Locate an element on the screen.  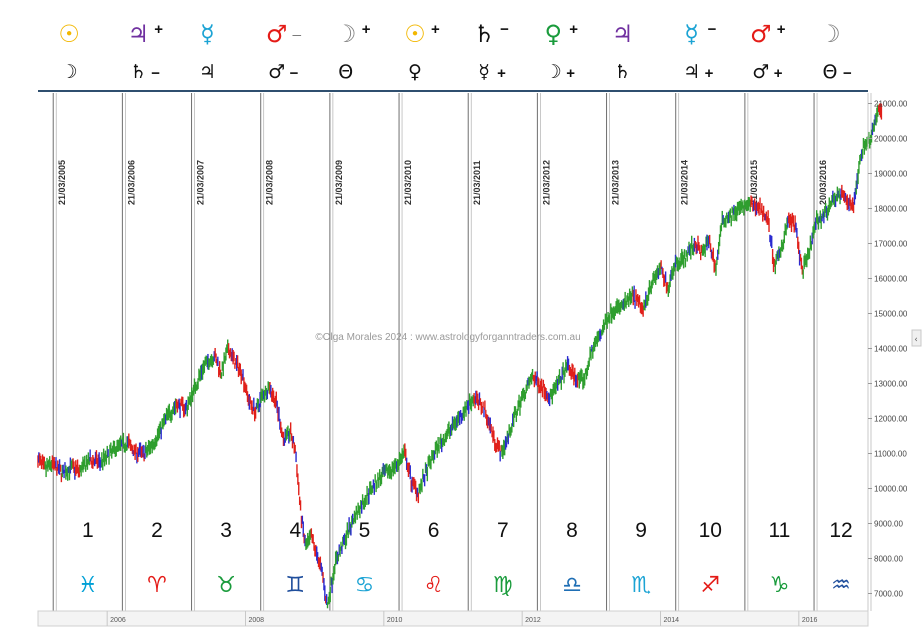
x-axis-band is located at coordinates (453, 618).